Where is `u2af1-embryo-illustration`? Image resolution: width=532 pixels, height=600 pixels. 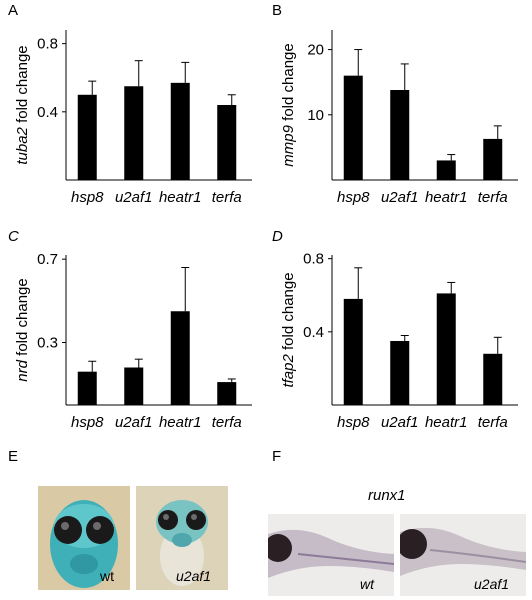 u2af1-embryo-illustration is located at coordinates (463, 551).